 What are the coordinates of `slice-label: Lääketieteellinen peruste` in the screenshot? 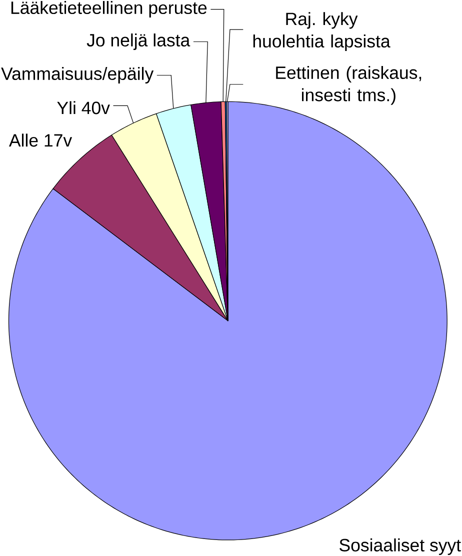 It's located at (109, 9).